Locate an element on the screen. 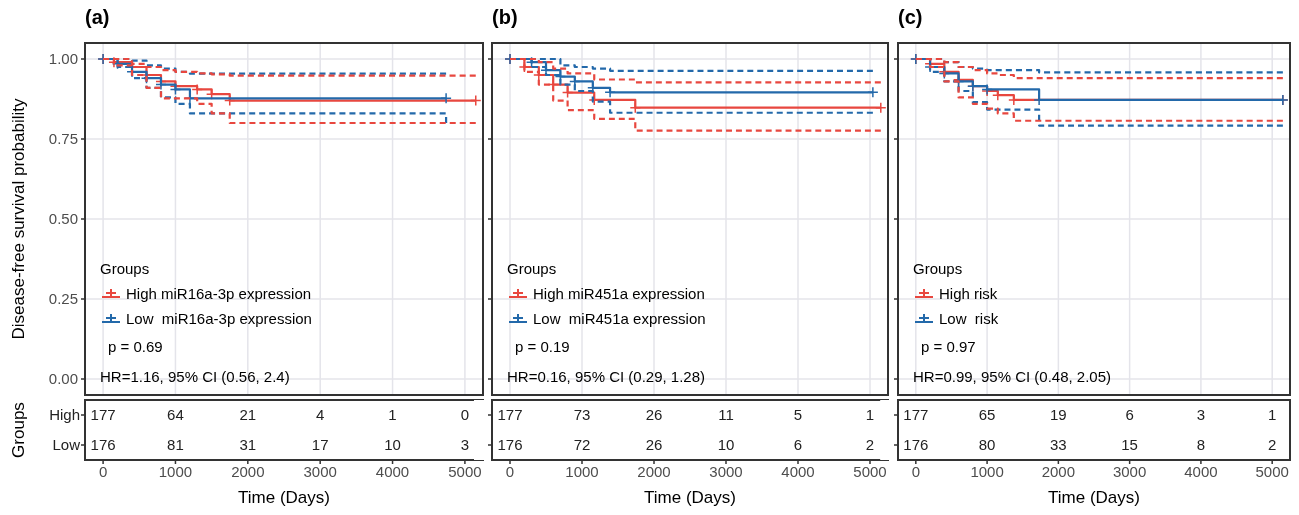  data-label: 80 is located at coordinates (987, 445).